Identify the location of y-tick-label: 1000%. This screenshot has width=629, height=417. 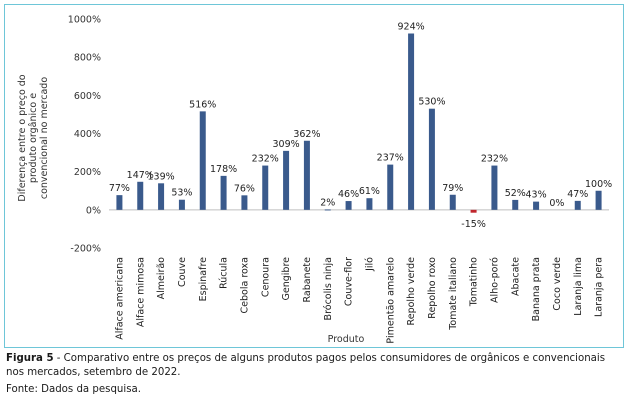
(84, 20).